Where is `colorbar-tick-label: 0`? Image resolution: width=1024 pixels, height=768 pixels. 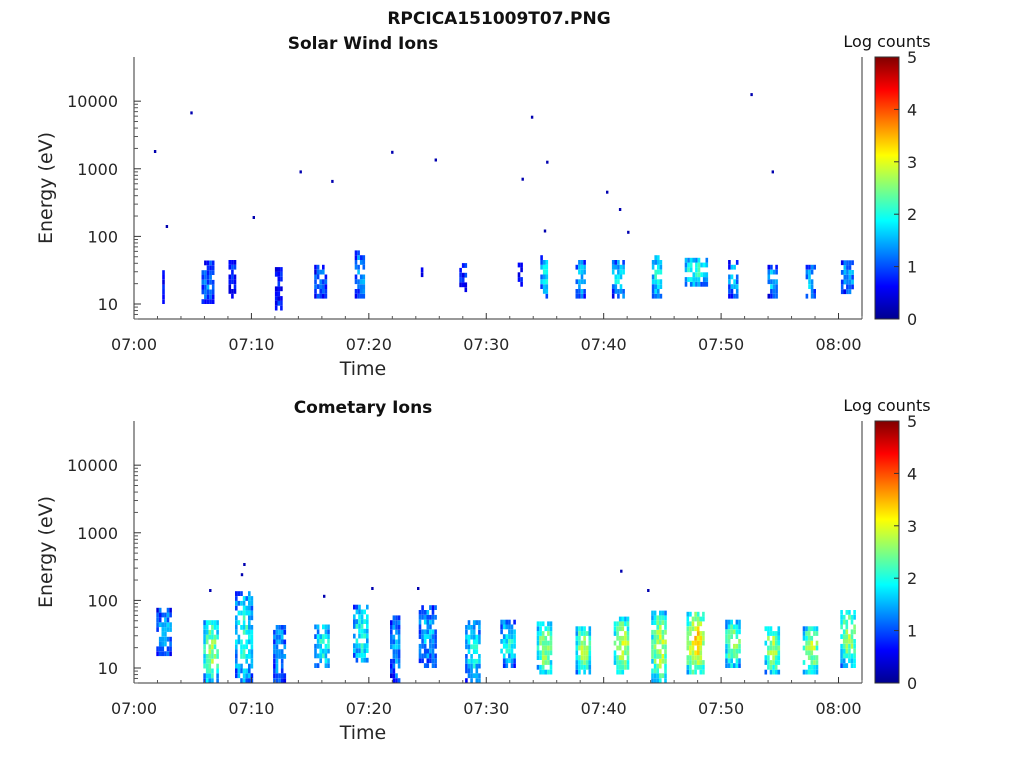
colorbar-tick-label: 0 is located at coordinates (912, 319).